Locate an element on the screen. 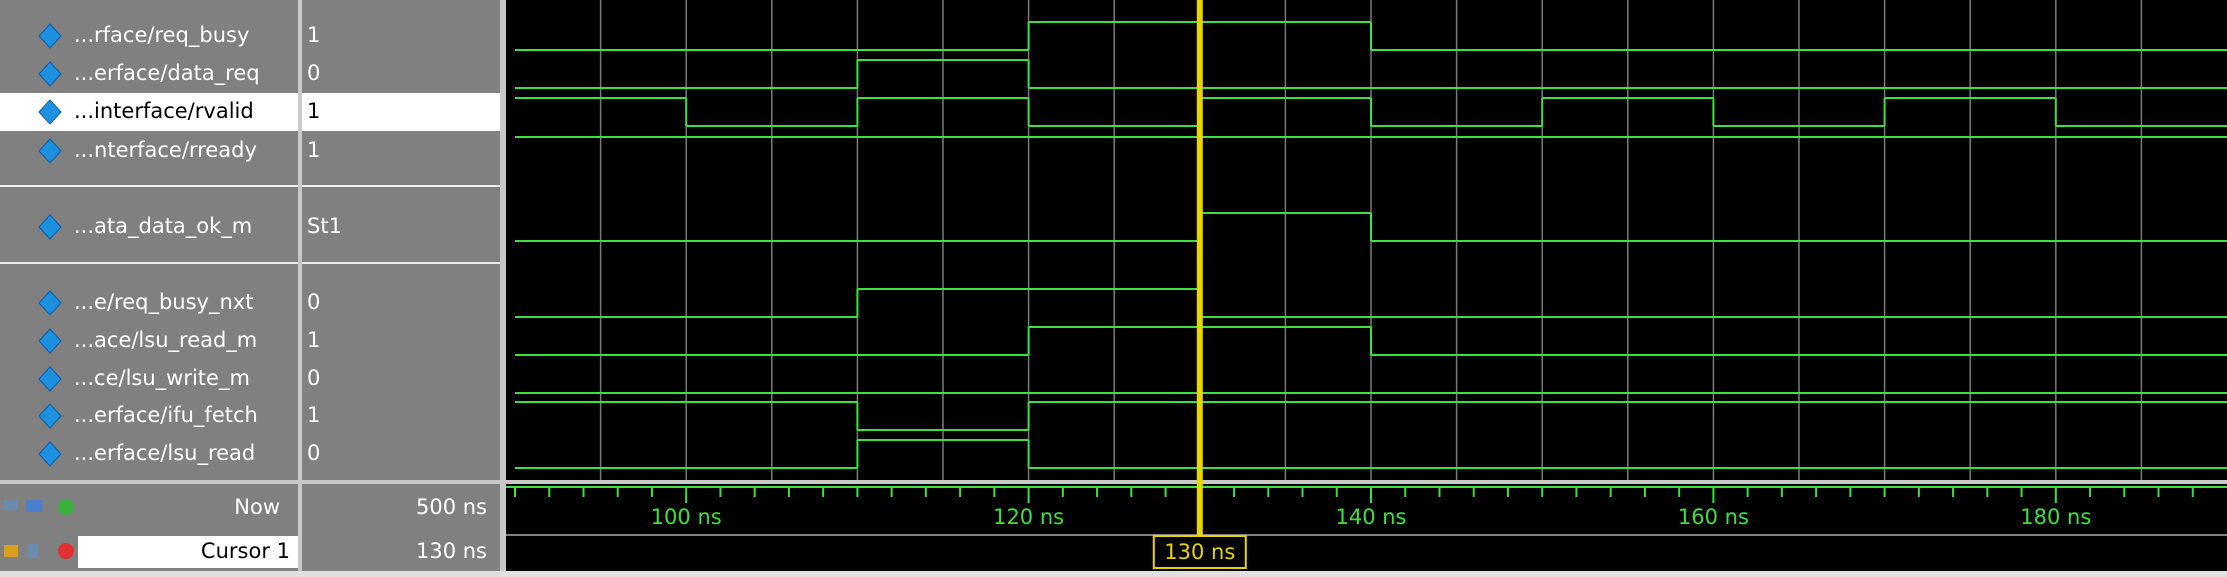 This screenshot has height=577, width=2227. signal-name: ...ce/lsu_write_m is located at coordinates (162, 378).